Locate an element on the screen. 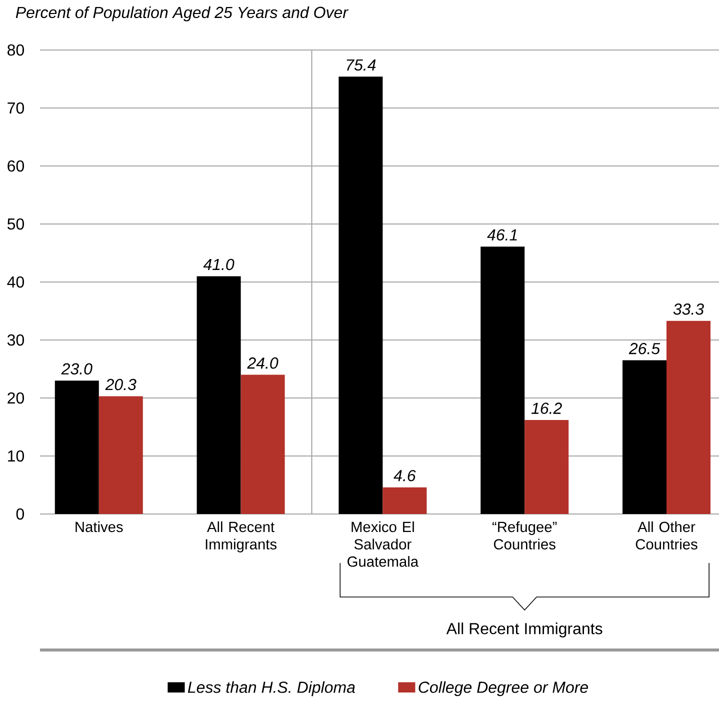  data-label: 20.3 is located at coordinates (120, 384).